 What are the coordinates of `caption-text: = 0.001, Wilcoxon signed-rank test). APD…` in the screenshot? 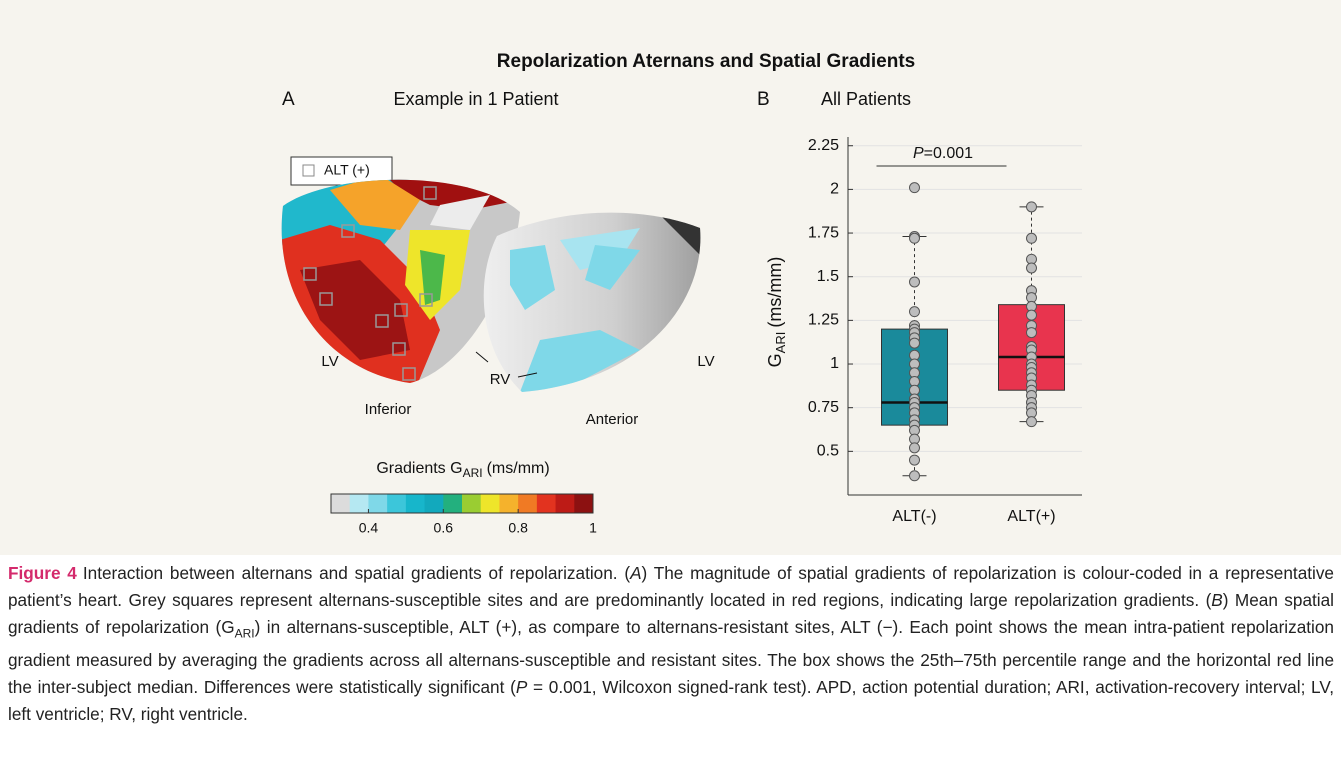 It's located at (671, 701).